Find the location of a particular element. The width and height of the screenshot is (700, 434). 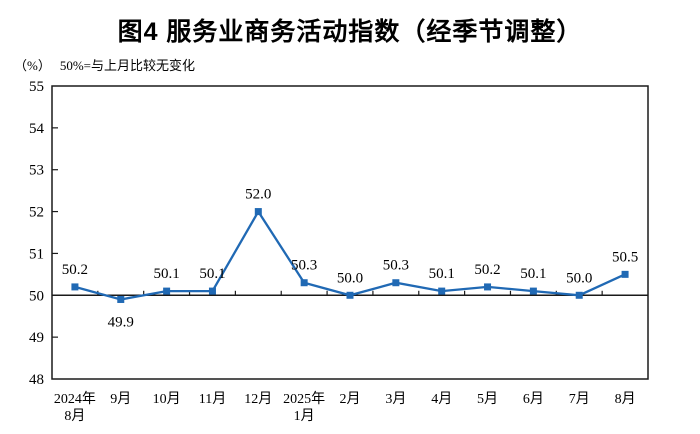

chart-title: 图4 服务业商务活动指数（经季节调整） is located at coordinates (350, 32).